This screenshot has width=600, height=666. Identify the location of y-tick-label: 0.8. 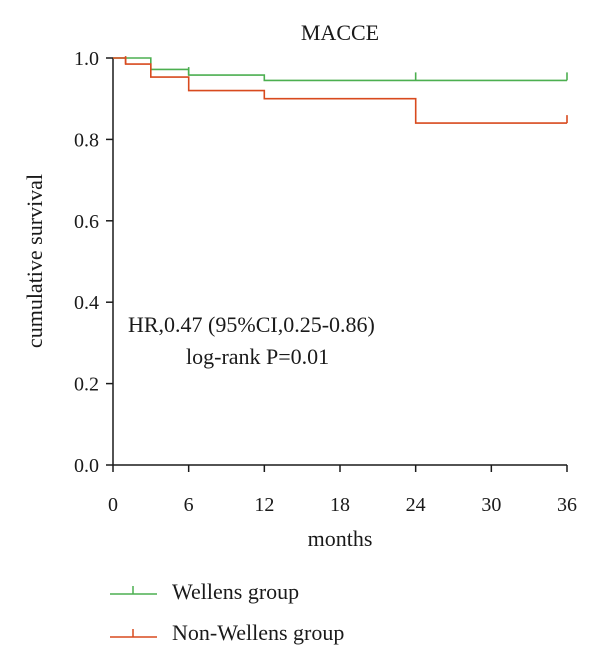
(86, 140).